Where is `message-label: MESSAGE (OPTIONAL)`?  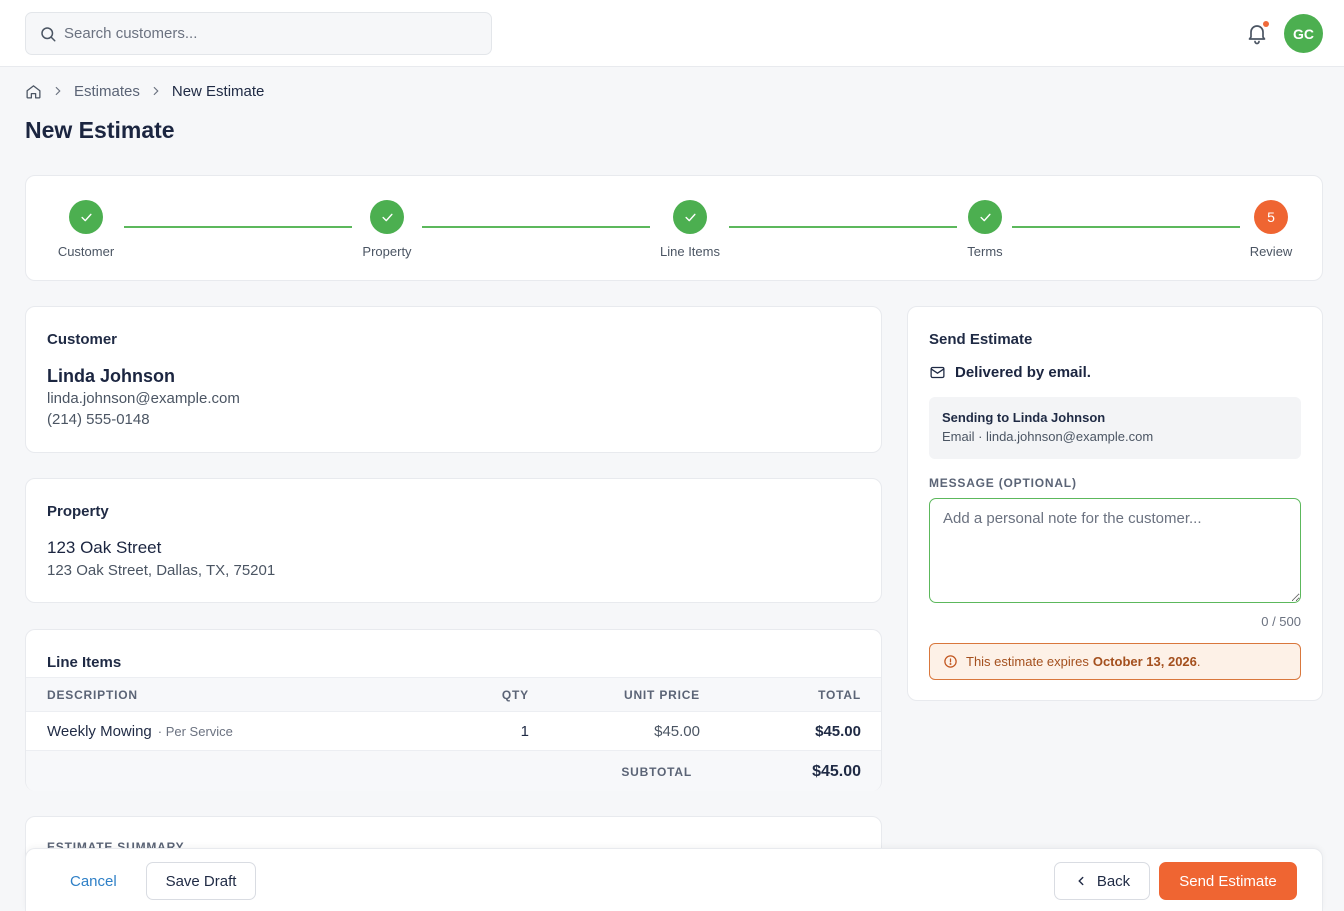 message-label: MESSAGE (OPTIONAL) is located at coordinates (1003, 483).